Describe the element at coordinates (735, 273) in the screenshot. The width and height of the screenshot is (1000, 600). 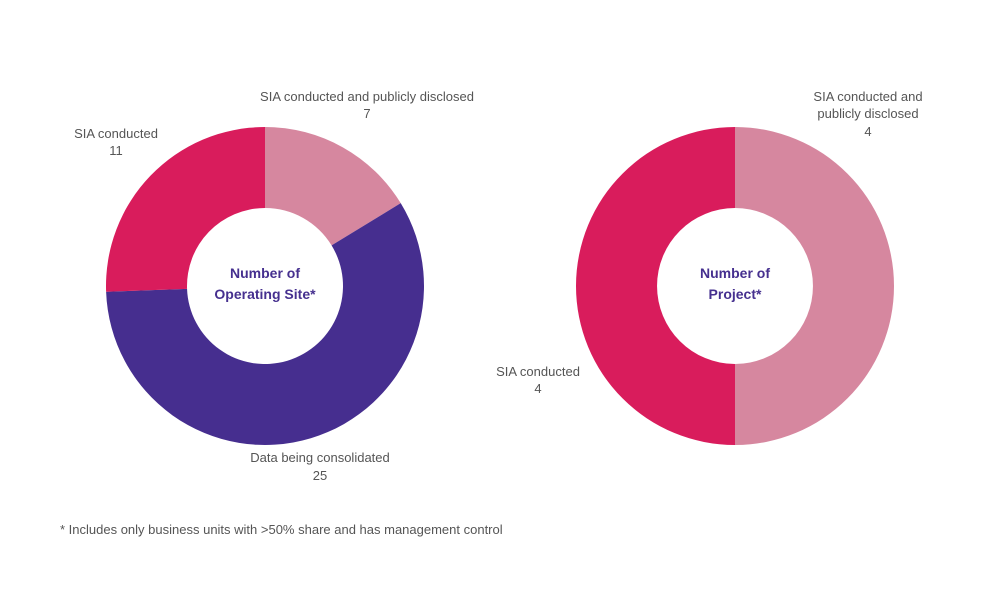
I see `chart-2-center-label: Number of` at that location.